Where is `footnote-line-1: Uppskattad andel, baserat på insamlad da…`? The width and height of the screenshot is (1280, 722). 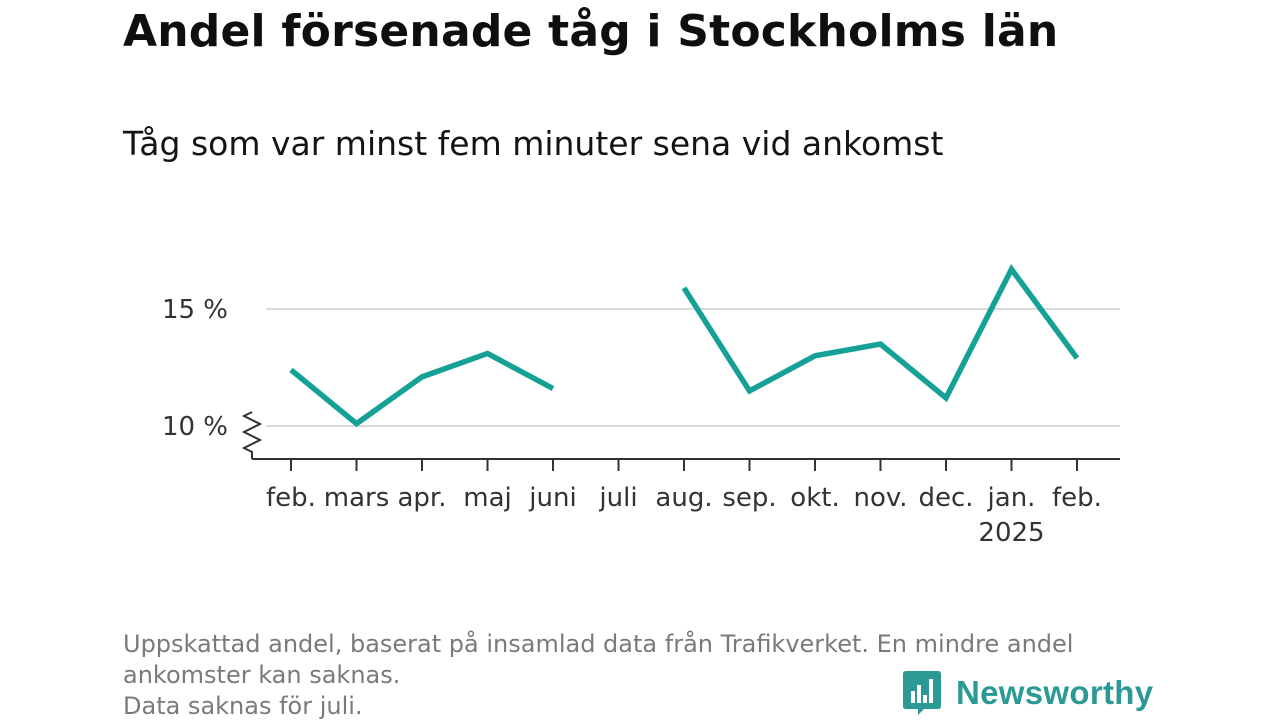
footnote-line-1: Uppskattad andel, baserat på insamlad da… is located at coordinates (598, 644).